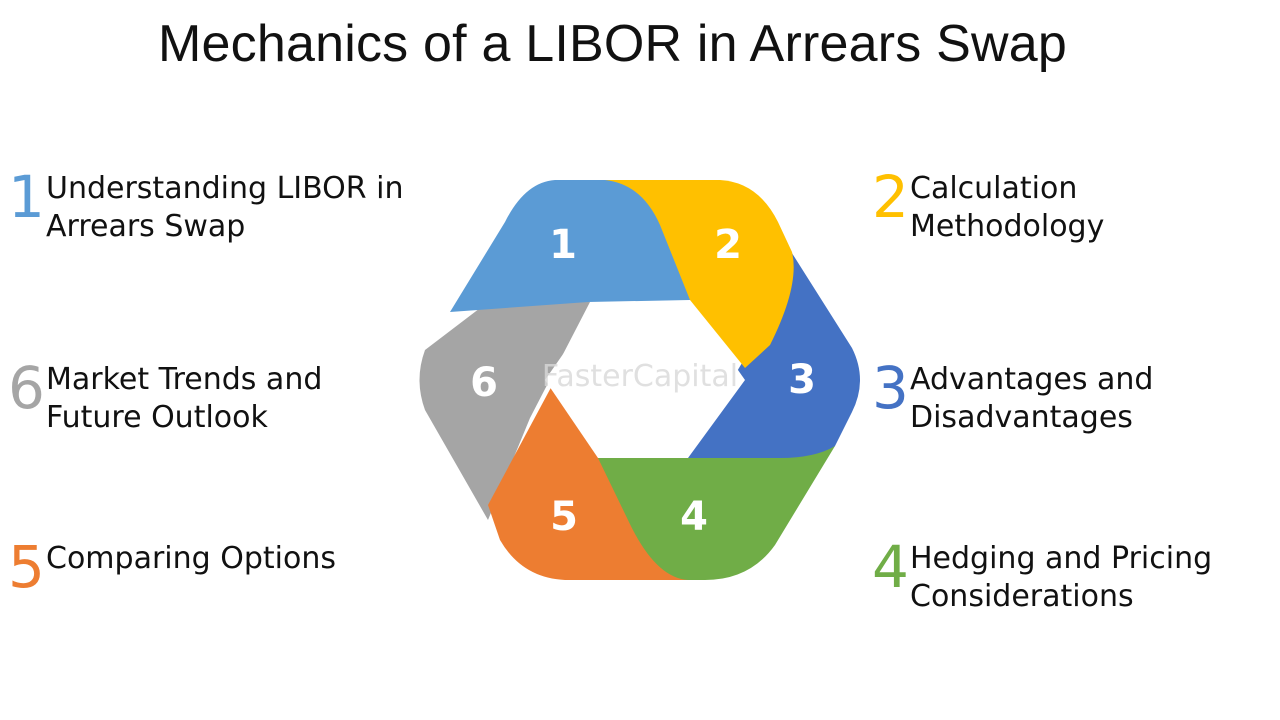 Image resolution: width=1280 pixels, height=720 pixels. What do you see at coordinates (802, 380) in the screenshot?
I see `segment-3-number: 3` at bounding box center [802, 380].